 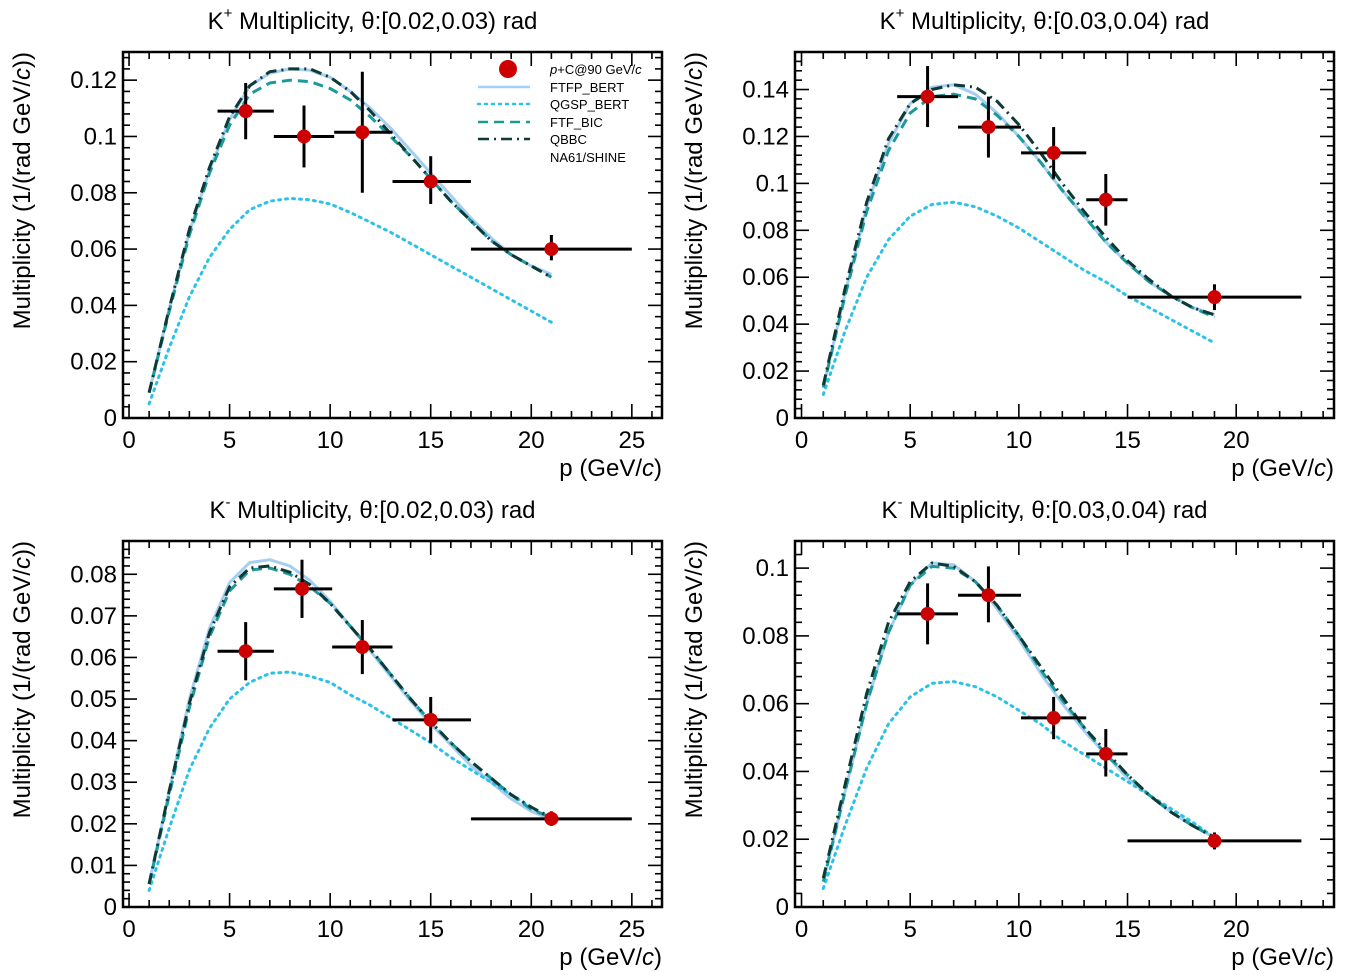 What do you see at coordinates (589, 104) in the screenshot?
I see `legend-label: QGSP_BERT` at bounding box center [589, 104].